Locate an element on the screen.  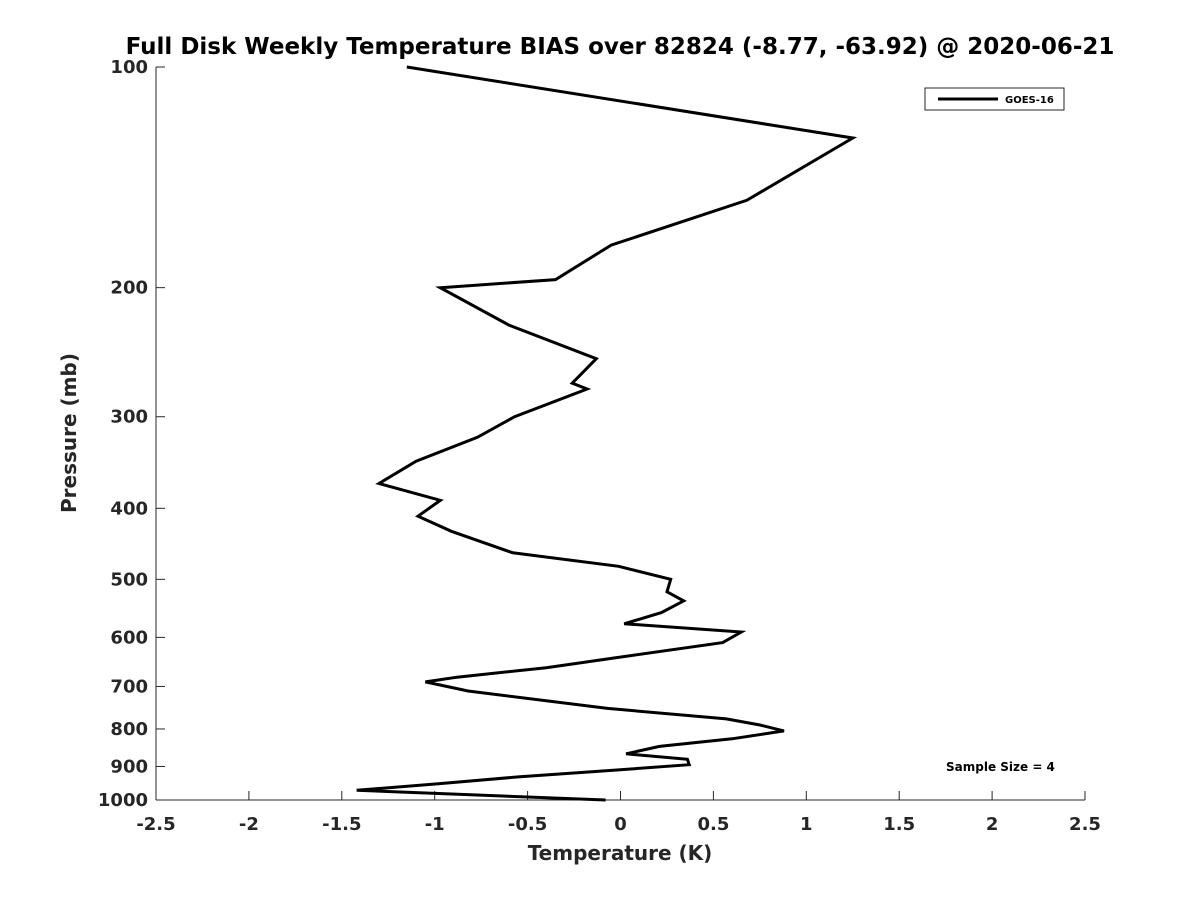
x-tick-label: 1 is located at coordinates (806, 824).